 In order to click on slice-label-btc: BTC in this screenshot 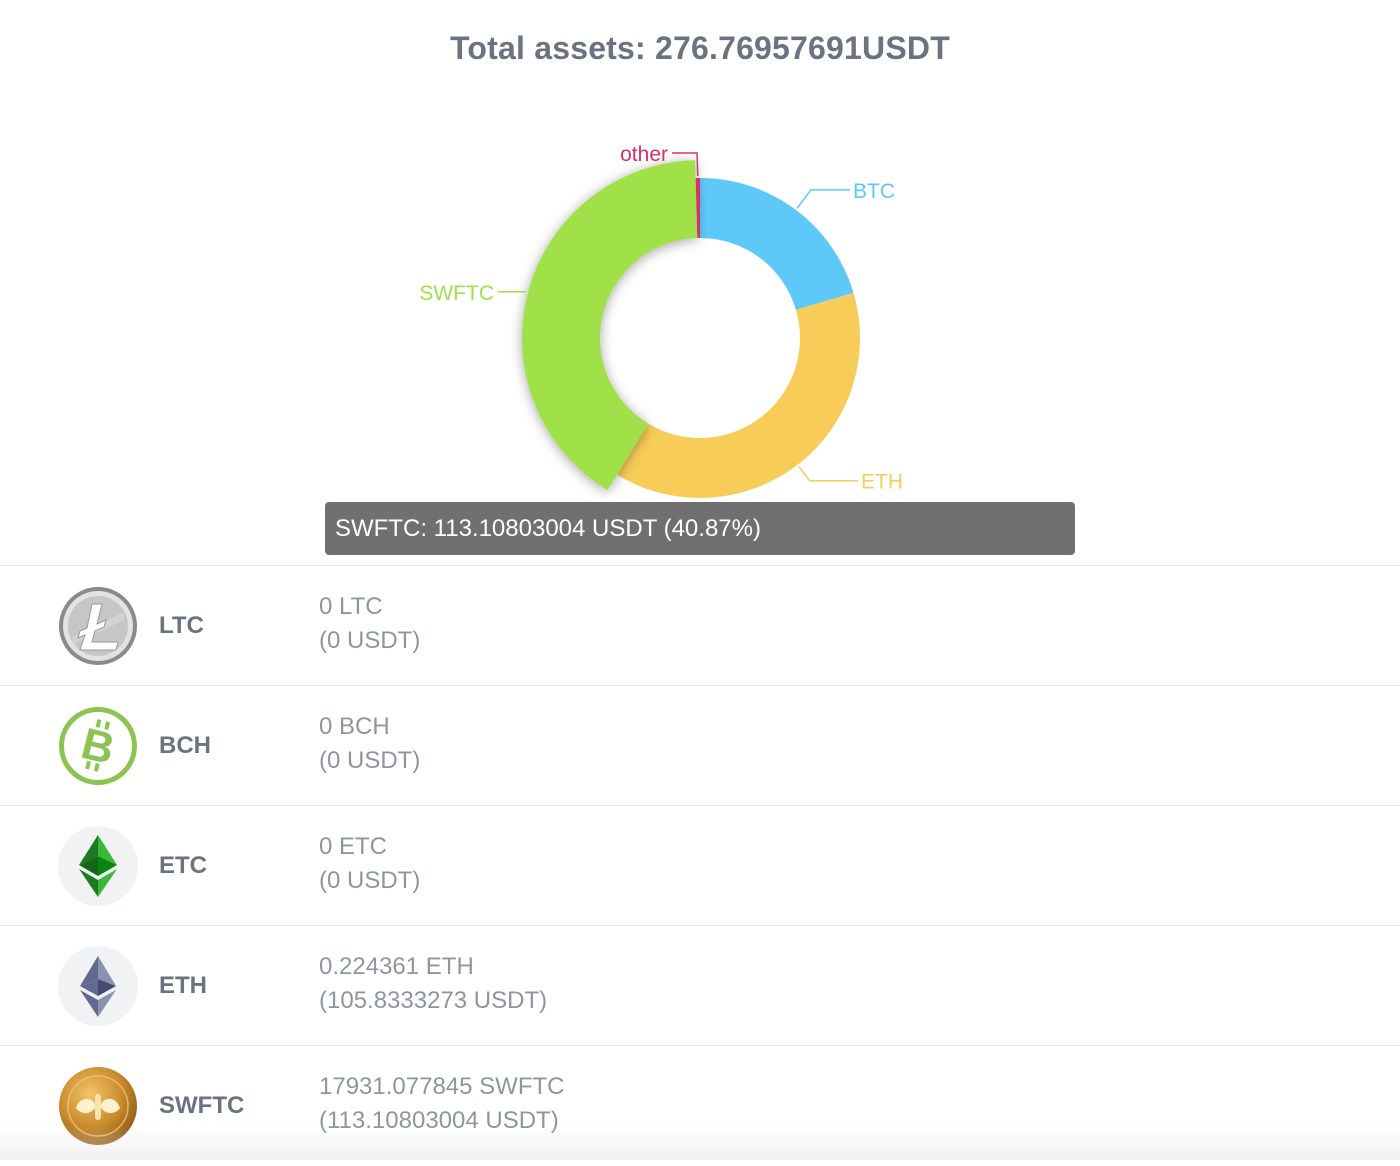, I will do `click(874, 191)`.